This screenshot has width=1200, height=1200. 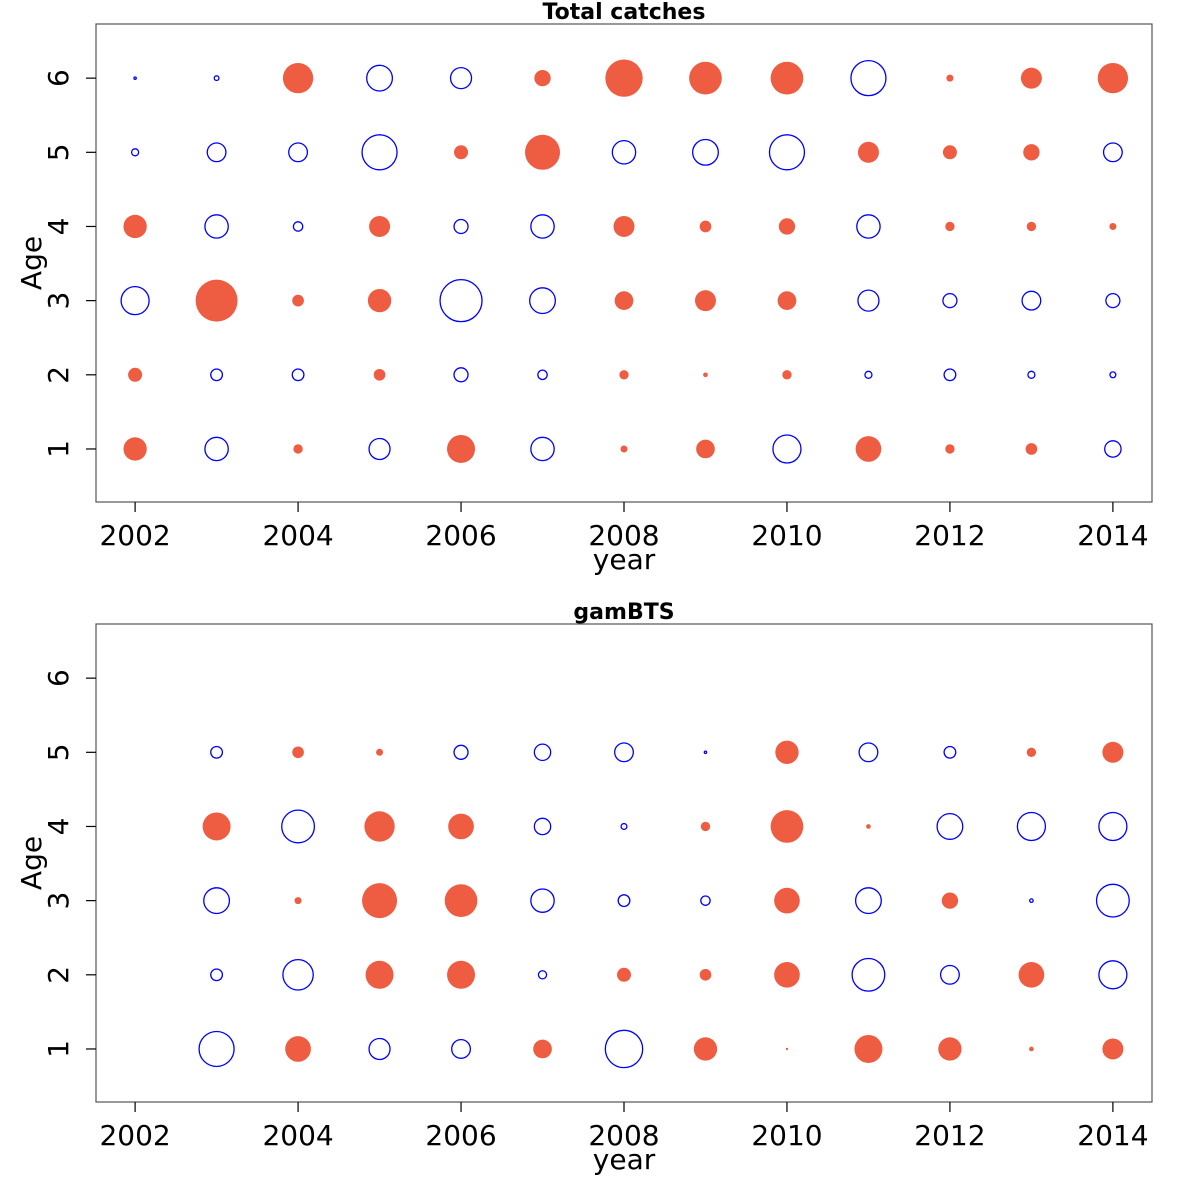 I want to click on y-axis-label: Age, so click(x=31, y=863).